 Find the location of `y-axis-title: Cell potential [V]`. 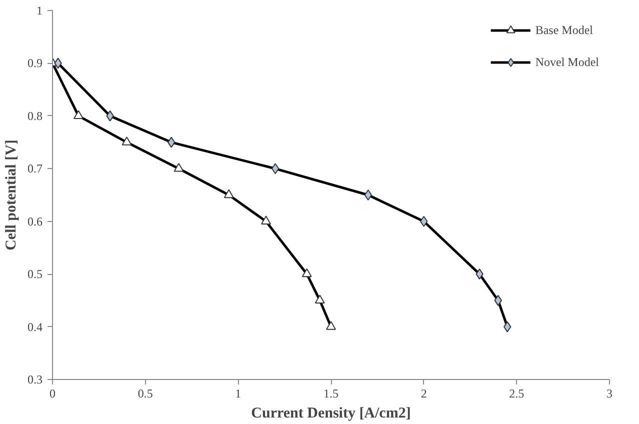

y-axis-title: Cell potential [V] is located at coordinates (12, 195).